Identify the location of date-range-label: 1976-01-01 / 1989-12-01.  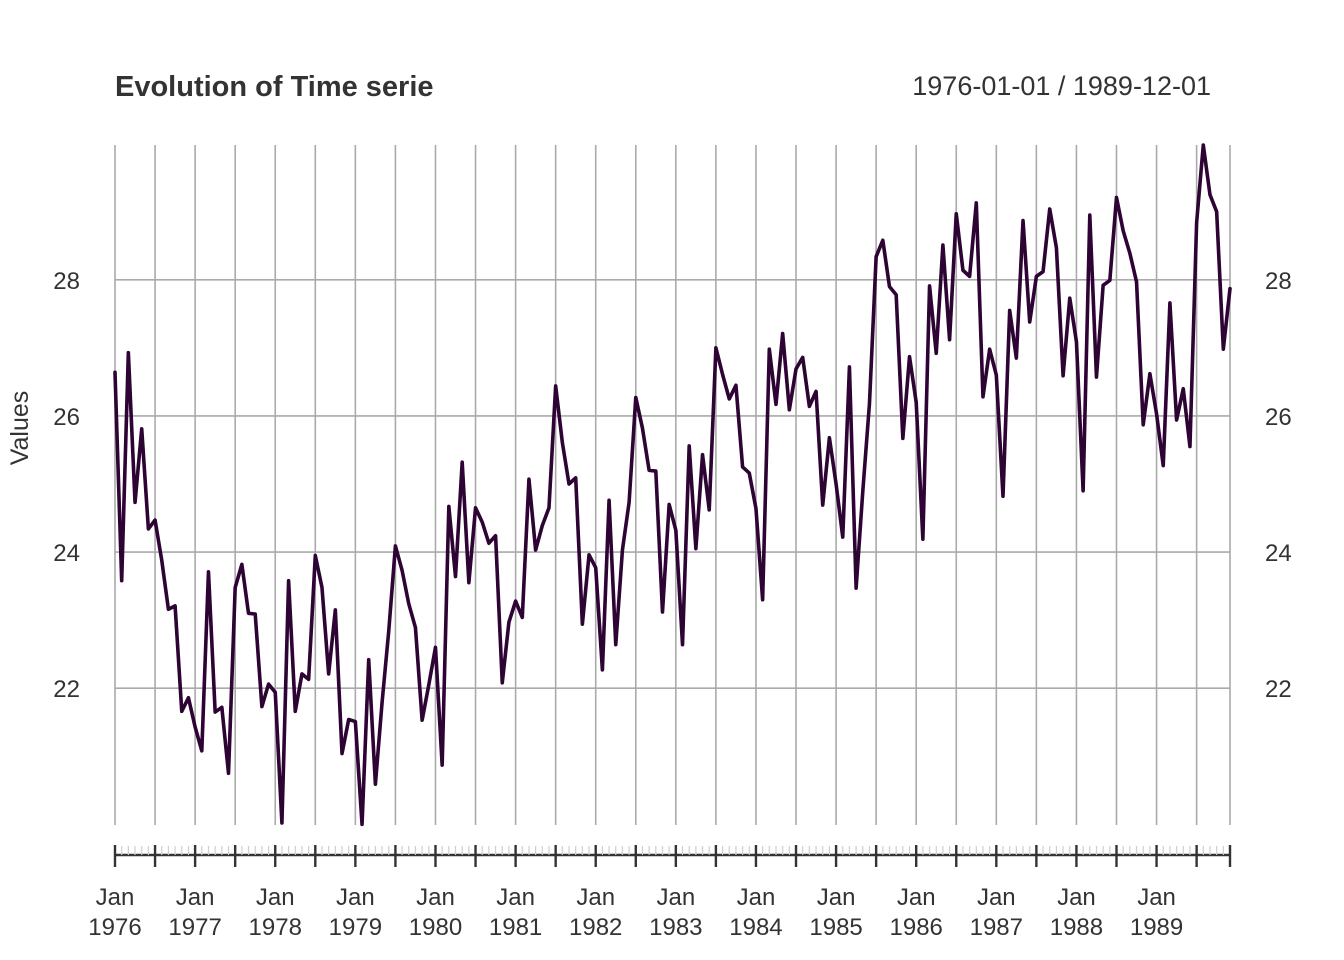
(1061, 86).